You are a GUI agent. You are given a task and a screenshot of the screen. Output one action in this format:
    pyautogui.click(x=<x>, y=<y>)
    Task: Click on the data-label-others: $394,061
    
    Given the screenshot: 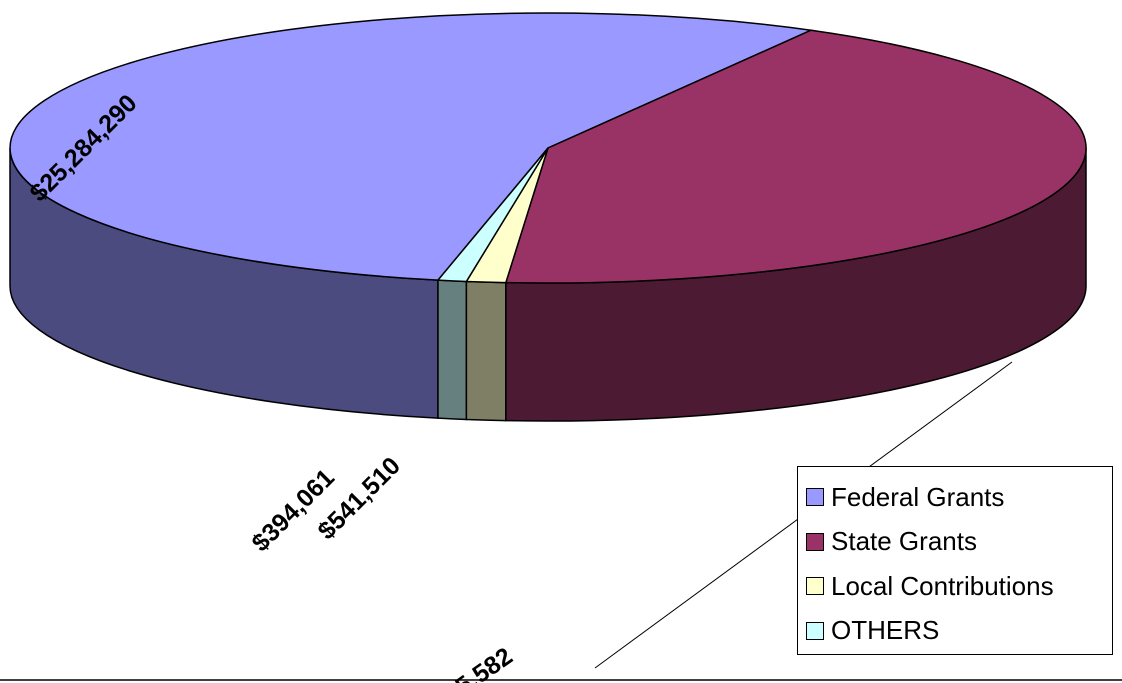 What is the action you would take?
    pyautogui.click(x=293, y=511)
    